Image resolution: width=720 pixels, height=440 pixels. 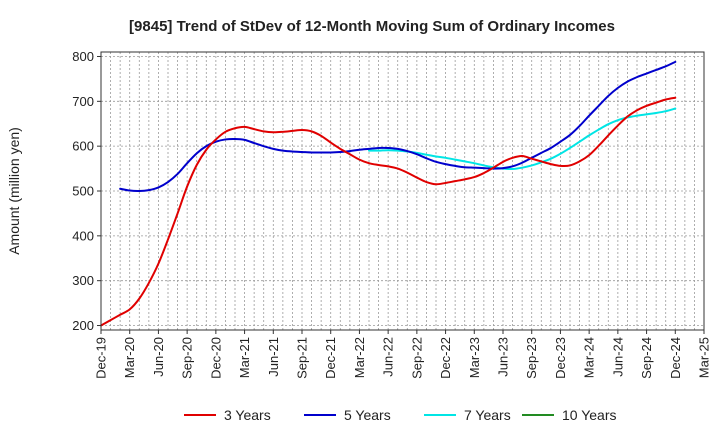 What do you see at coordinates (83, 101) in the screenshot?
I see `y-tick-label: 700` at bounding box center [83, 101].